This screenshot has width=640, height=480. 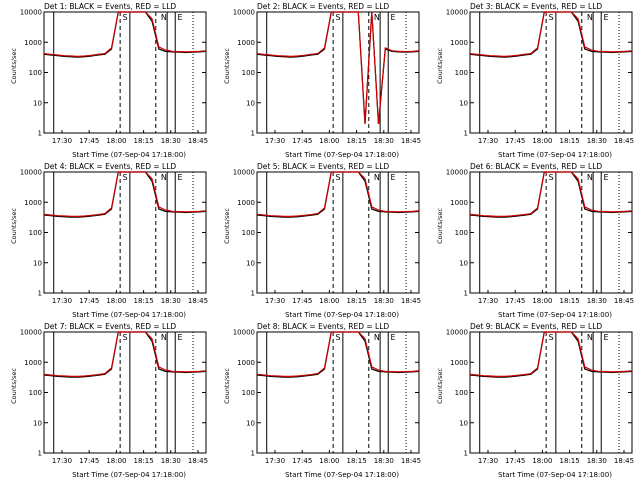 What do you see at coordinates (110, 326) in the screenshot?
I see `panel-title: Det 7: BLACK = Events, RED = LLD` at bounding box center [110, 326].